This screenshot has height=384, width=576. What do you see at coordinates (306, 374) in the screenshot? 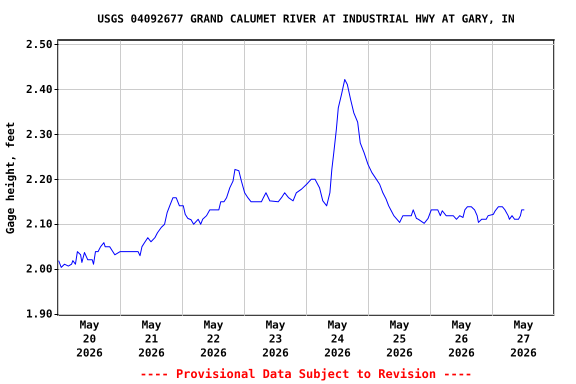
I see `text: ---- Provisional Data Subject to Revision ----` at bounding box center [306, 374].